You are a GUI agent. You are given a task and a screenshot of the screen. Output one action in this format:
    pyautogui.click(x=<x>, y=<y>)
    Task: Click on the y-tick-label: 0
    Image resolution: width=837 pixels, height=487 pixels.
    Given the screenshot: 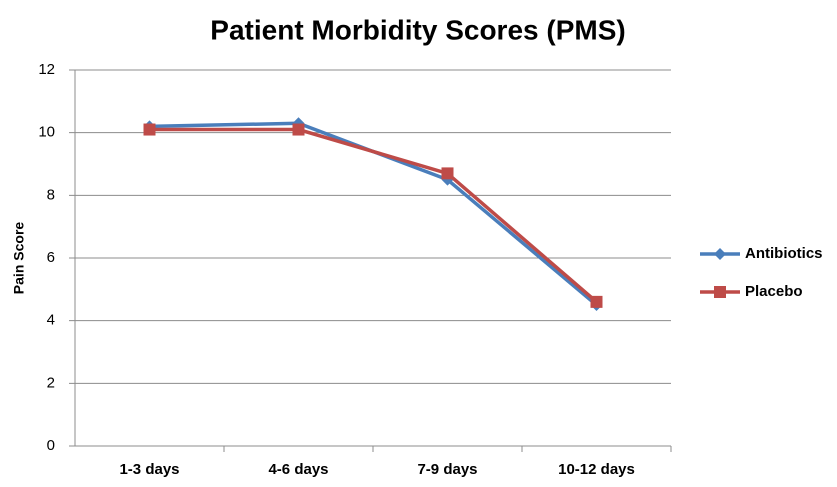 What is the action you would take?
    pyautogui.click(x=51, y=445)
    